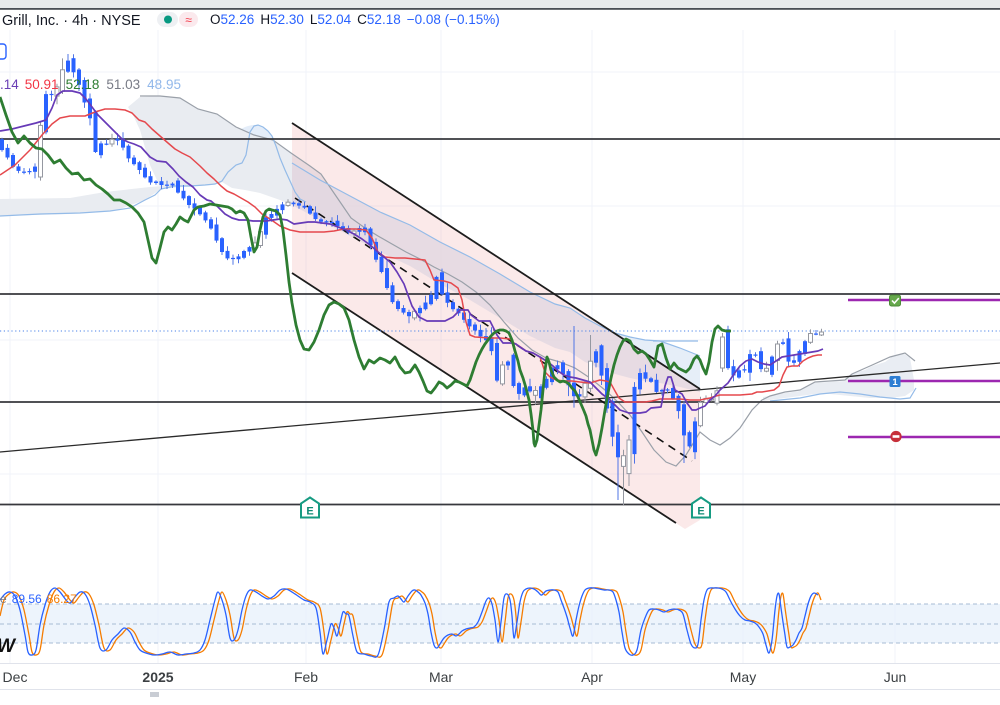  Describe the element at coordinates (743, 677) in the screenshot. I see `svg-text: May` at that location.